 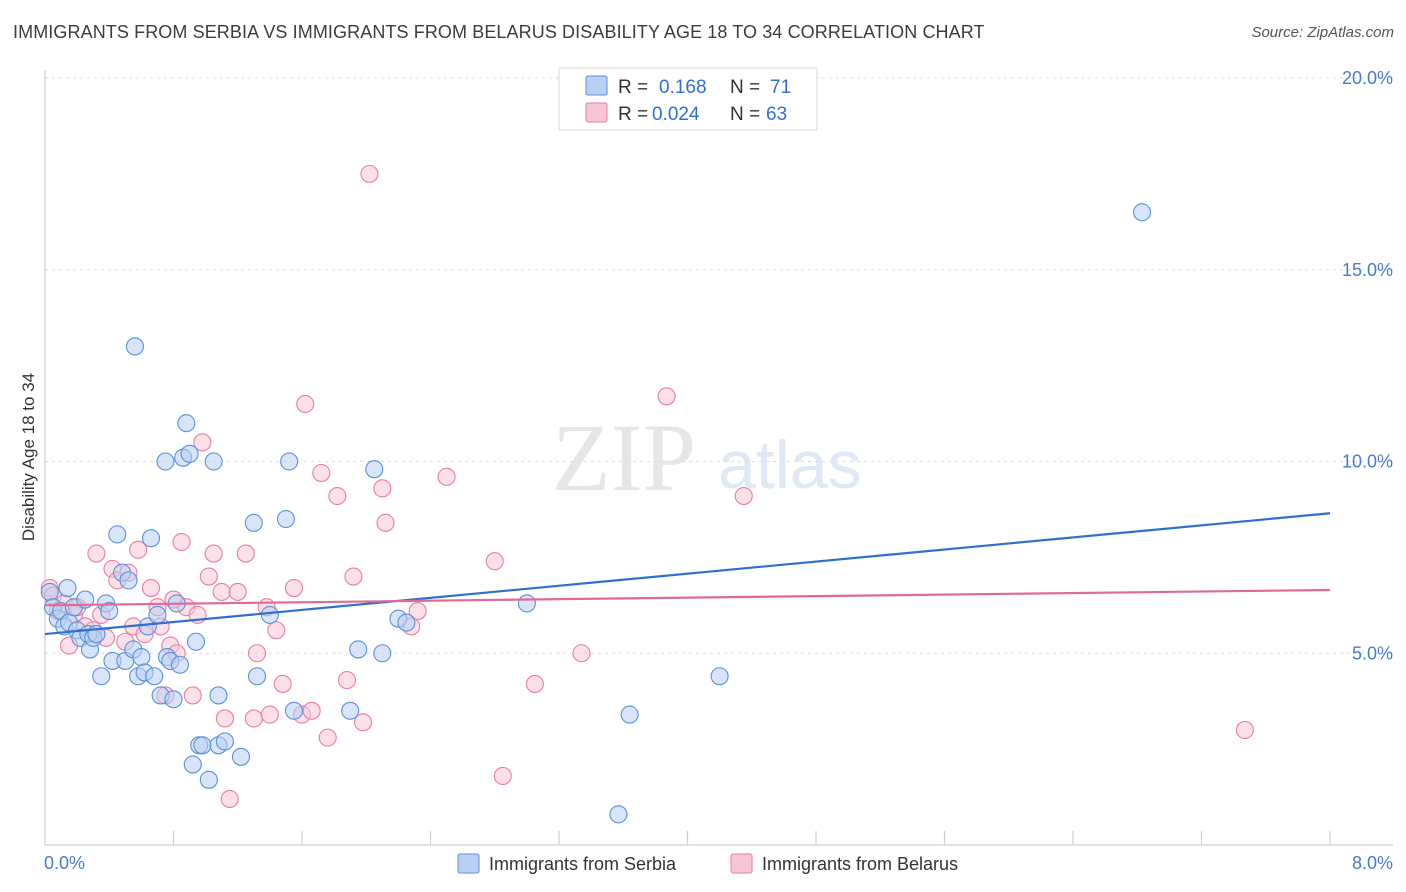 What do you see at coordinates (1372, 653) in the screenshot?
I see `y-tick-label-5: 5.0%` at bounding box center [1372, 653].